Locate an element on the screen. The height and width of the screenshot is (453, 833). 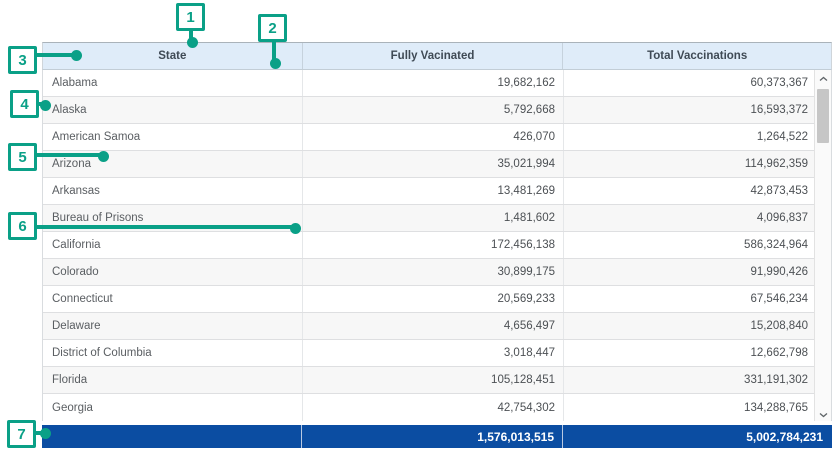
cell-total-vaccinations: 42,873,453 is located at coordinates (779, 191).